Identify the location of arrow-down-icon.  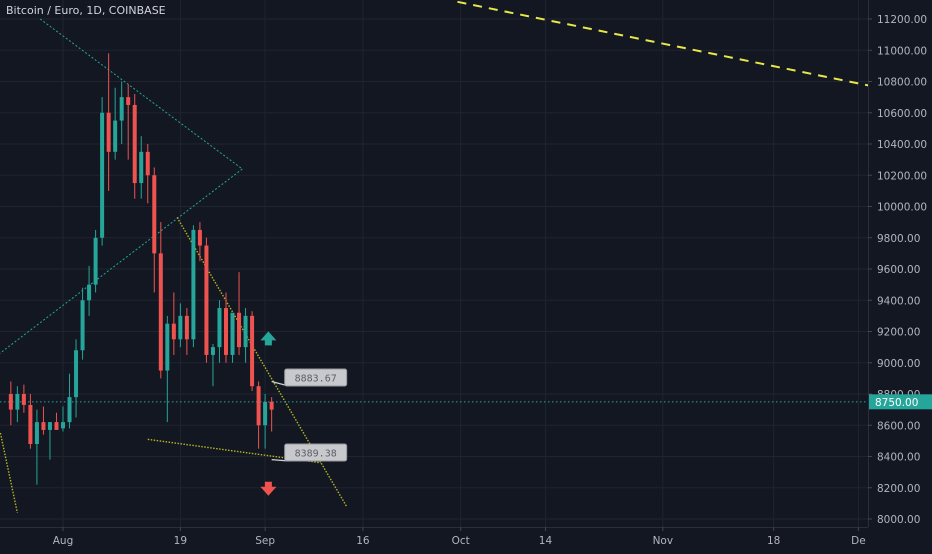
(268, 488).